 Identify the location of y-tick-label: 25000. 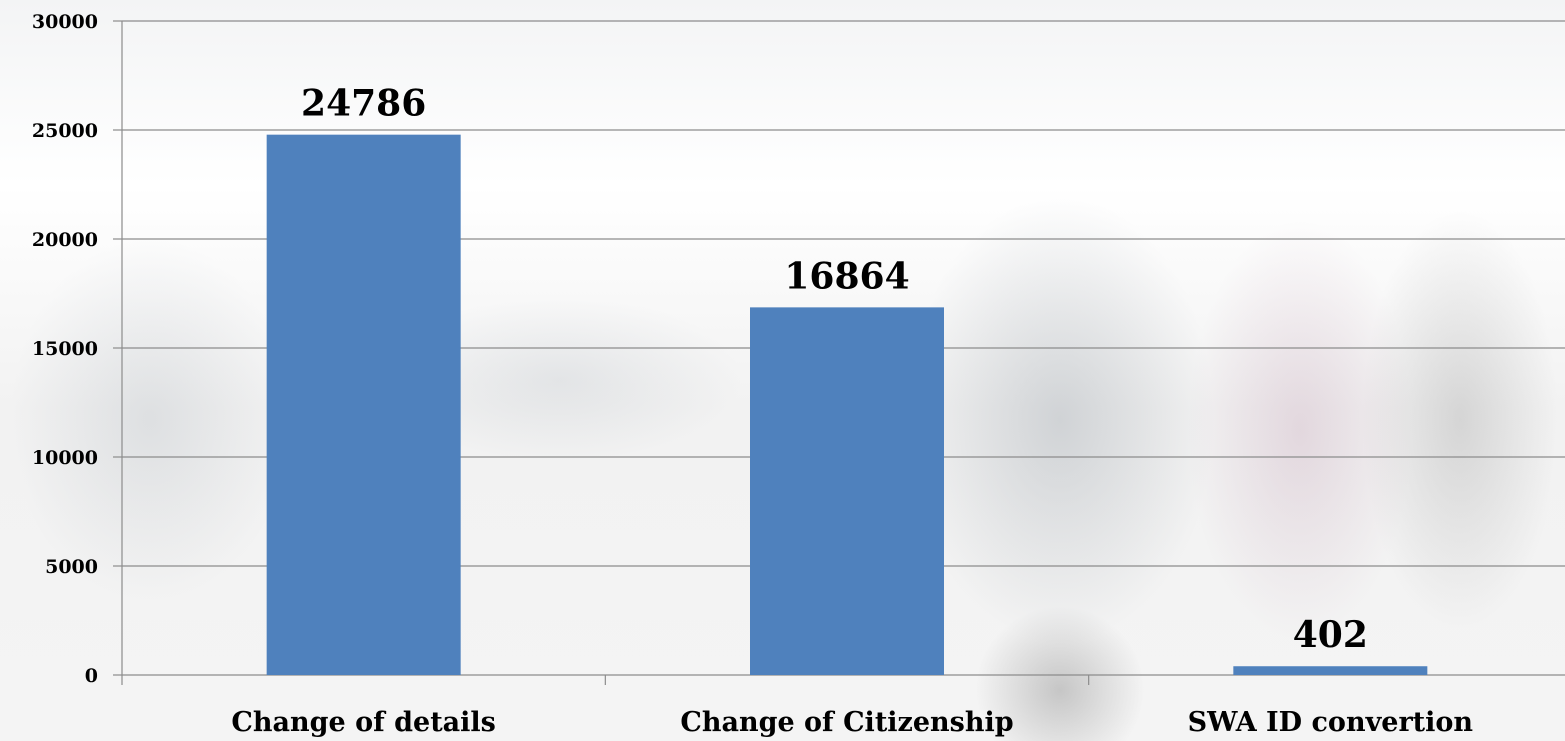
(65, 131).